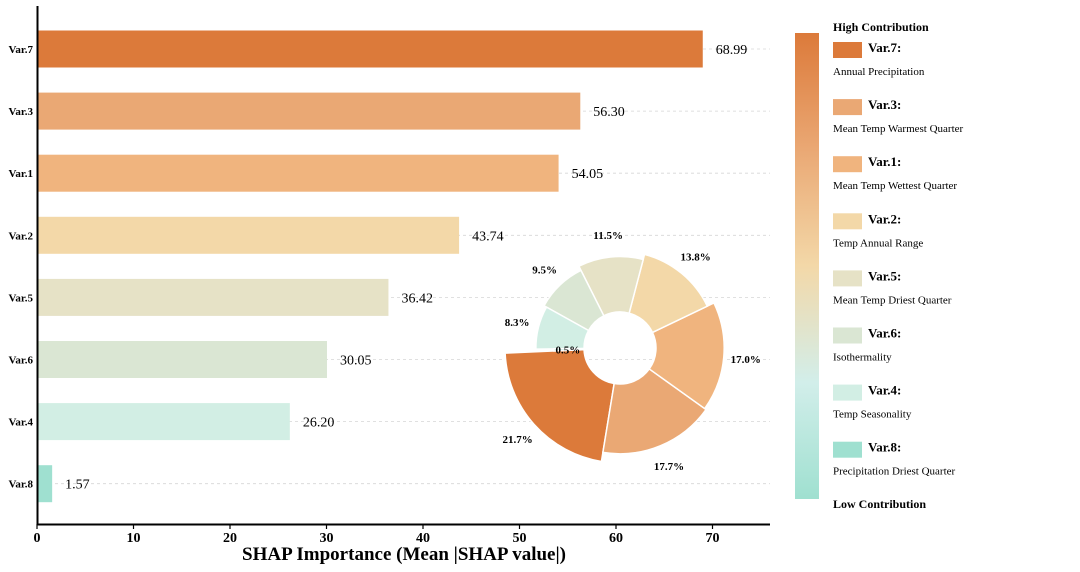 The height and width of the screenshot is (572, 1080). Describe the element at coordinates (898, 129) in the screenshot. I see `legend-description: Mean Temp Warmest Quarter` at that location.